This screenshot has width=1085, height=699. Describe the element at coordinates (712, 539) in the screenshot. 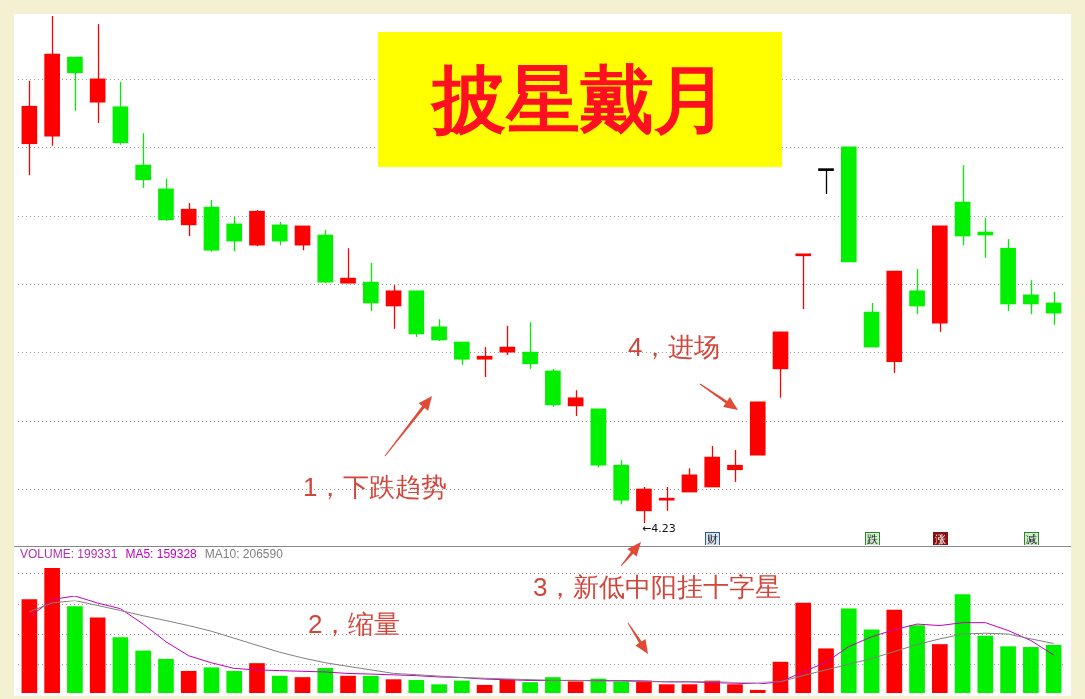

I see `text: 财` at that location.